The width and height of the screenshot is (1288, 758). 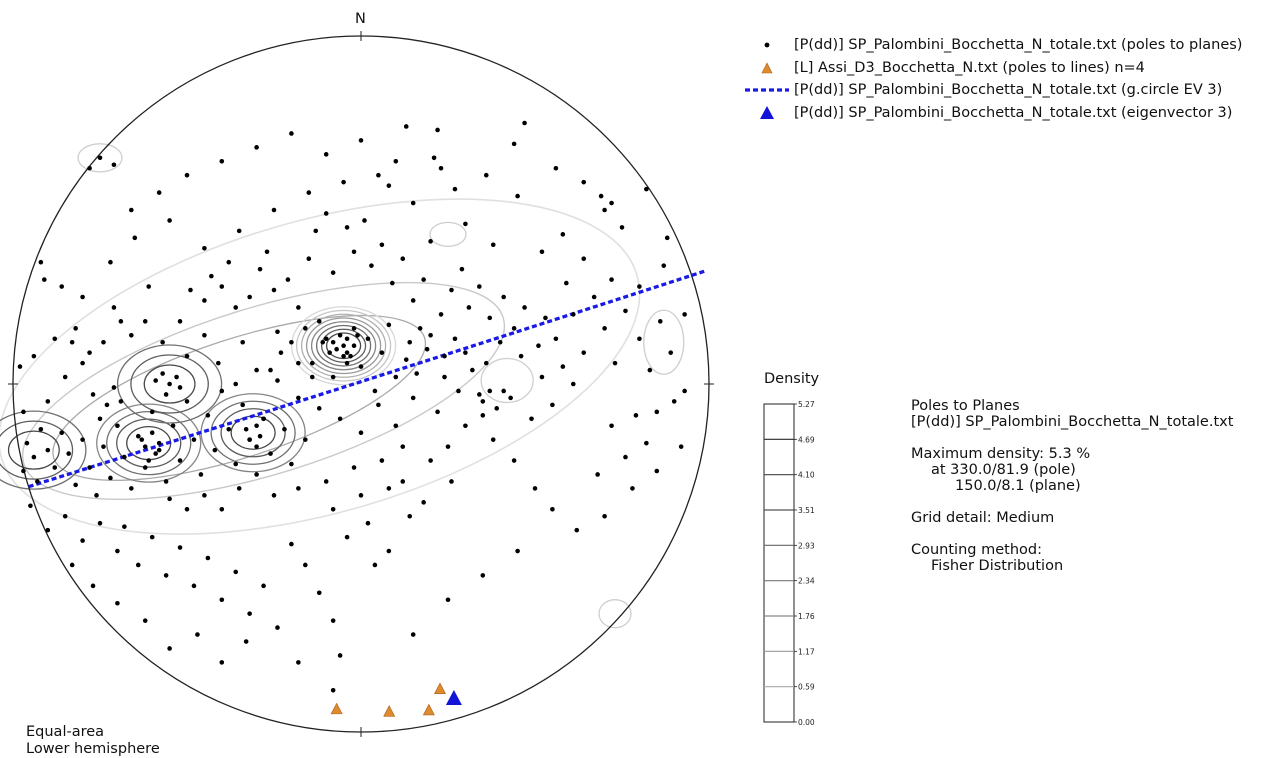 What do you see at coordinates (440, 688) in the screenshot?
I see `line-point` at bounding box center [440, 688].